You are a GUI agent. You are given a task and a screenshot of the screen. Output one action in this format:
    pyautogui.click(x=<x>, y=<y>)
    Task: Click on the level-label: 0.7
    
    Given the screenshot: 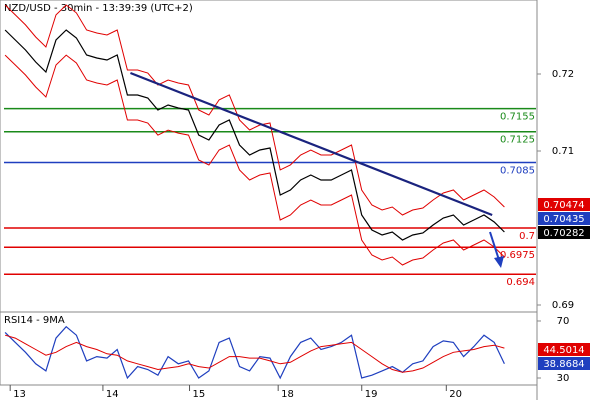 What is the action you would take?
    pyautogui.click(x=527, y=236)
    